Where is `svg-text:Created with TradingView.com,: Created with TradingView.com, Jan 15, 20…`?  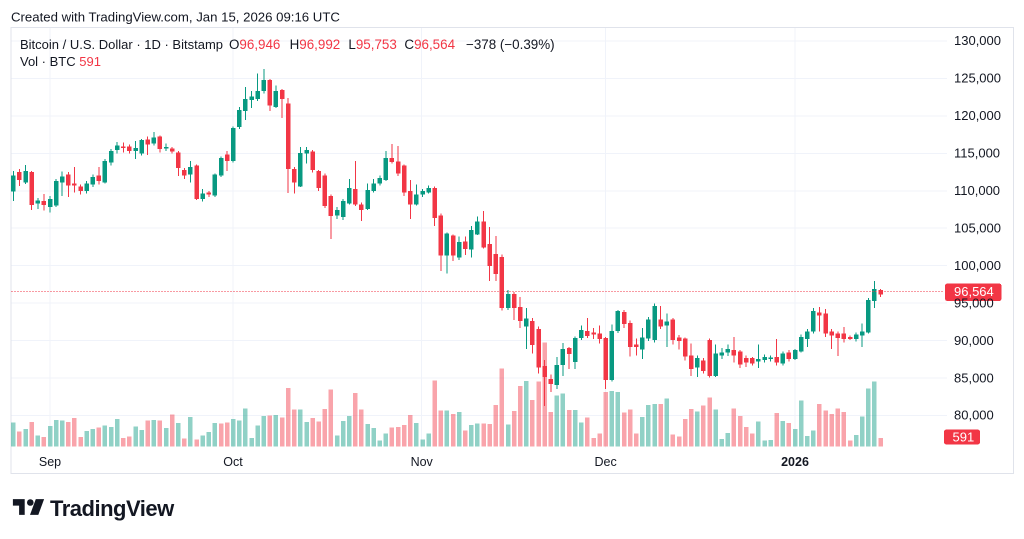
svg-text:Created with TradingView.com,: Created with TradingView.com, Jan 15, 20… is located at coordinates (175, 17).